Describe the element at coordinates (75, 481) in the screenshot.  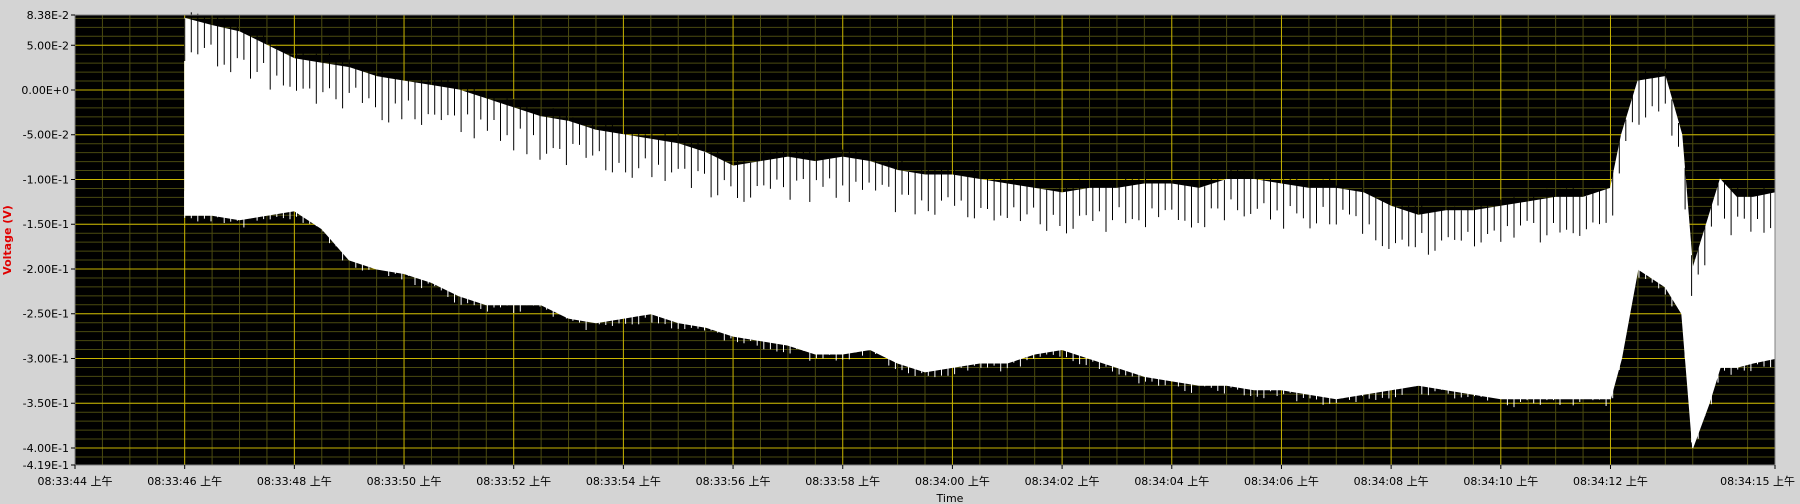
I see `x-tick-label: 08:33:44 上午` at that location.